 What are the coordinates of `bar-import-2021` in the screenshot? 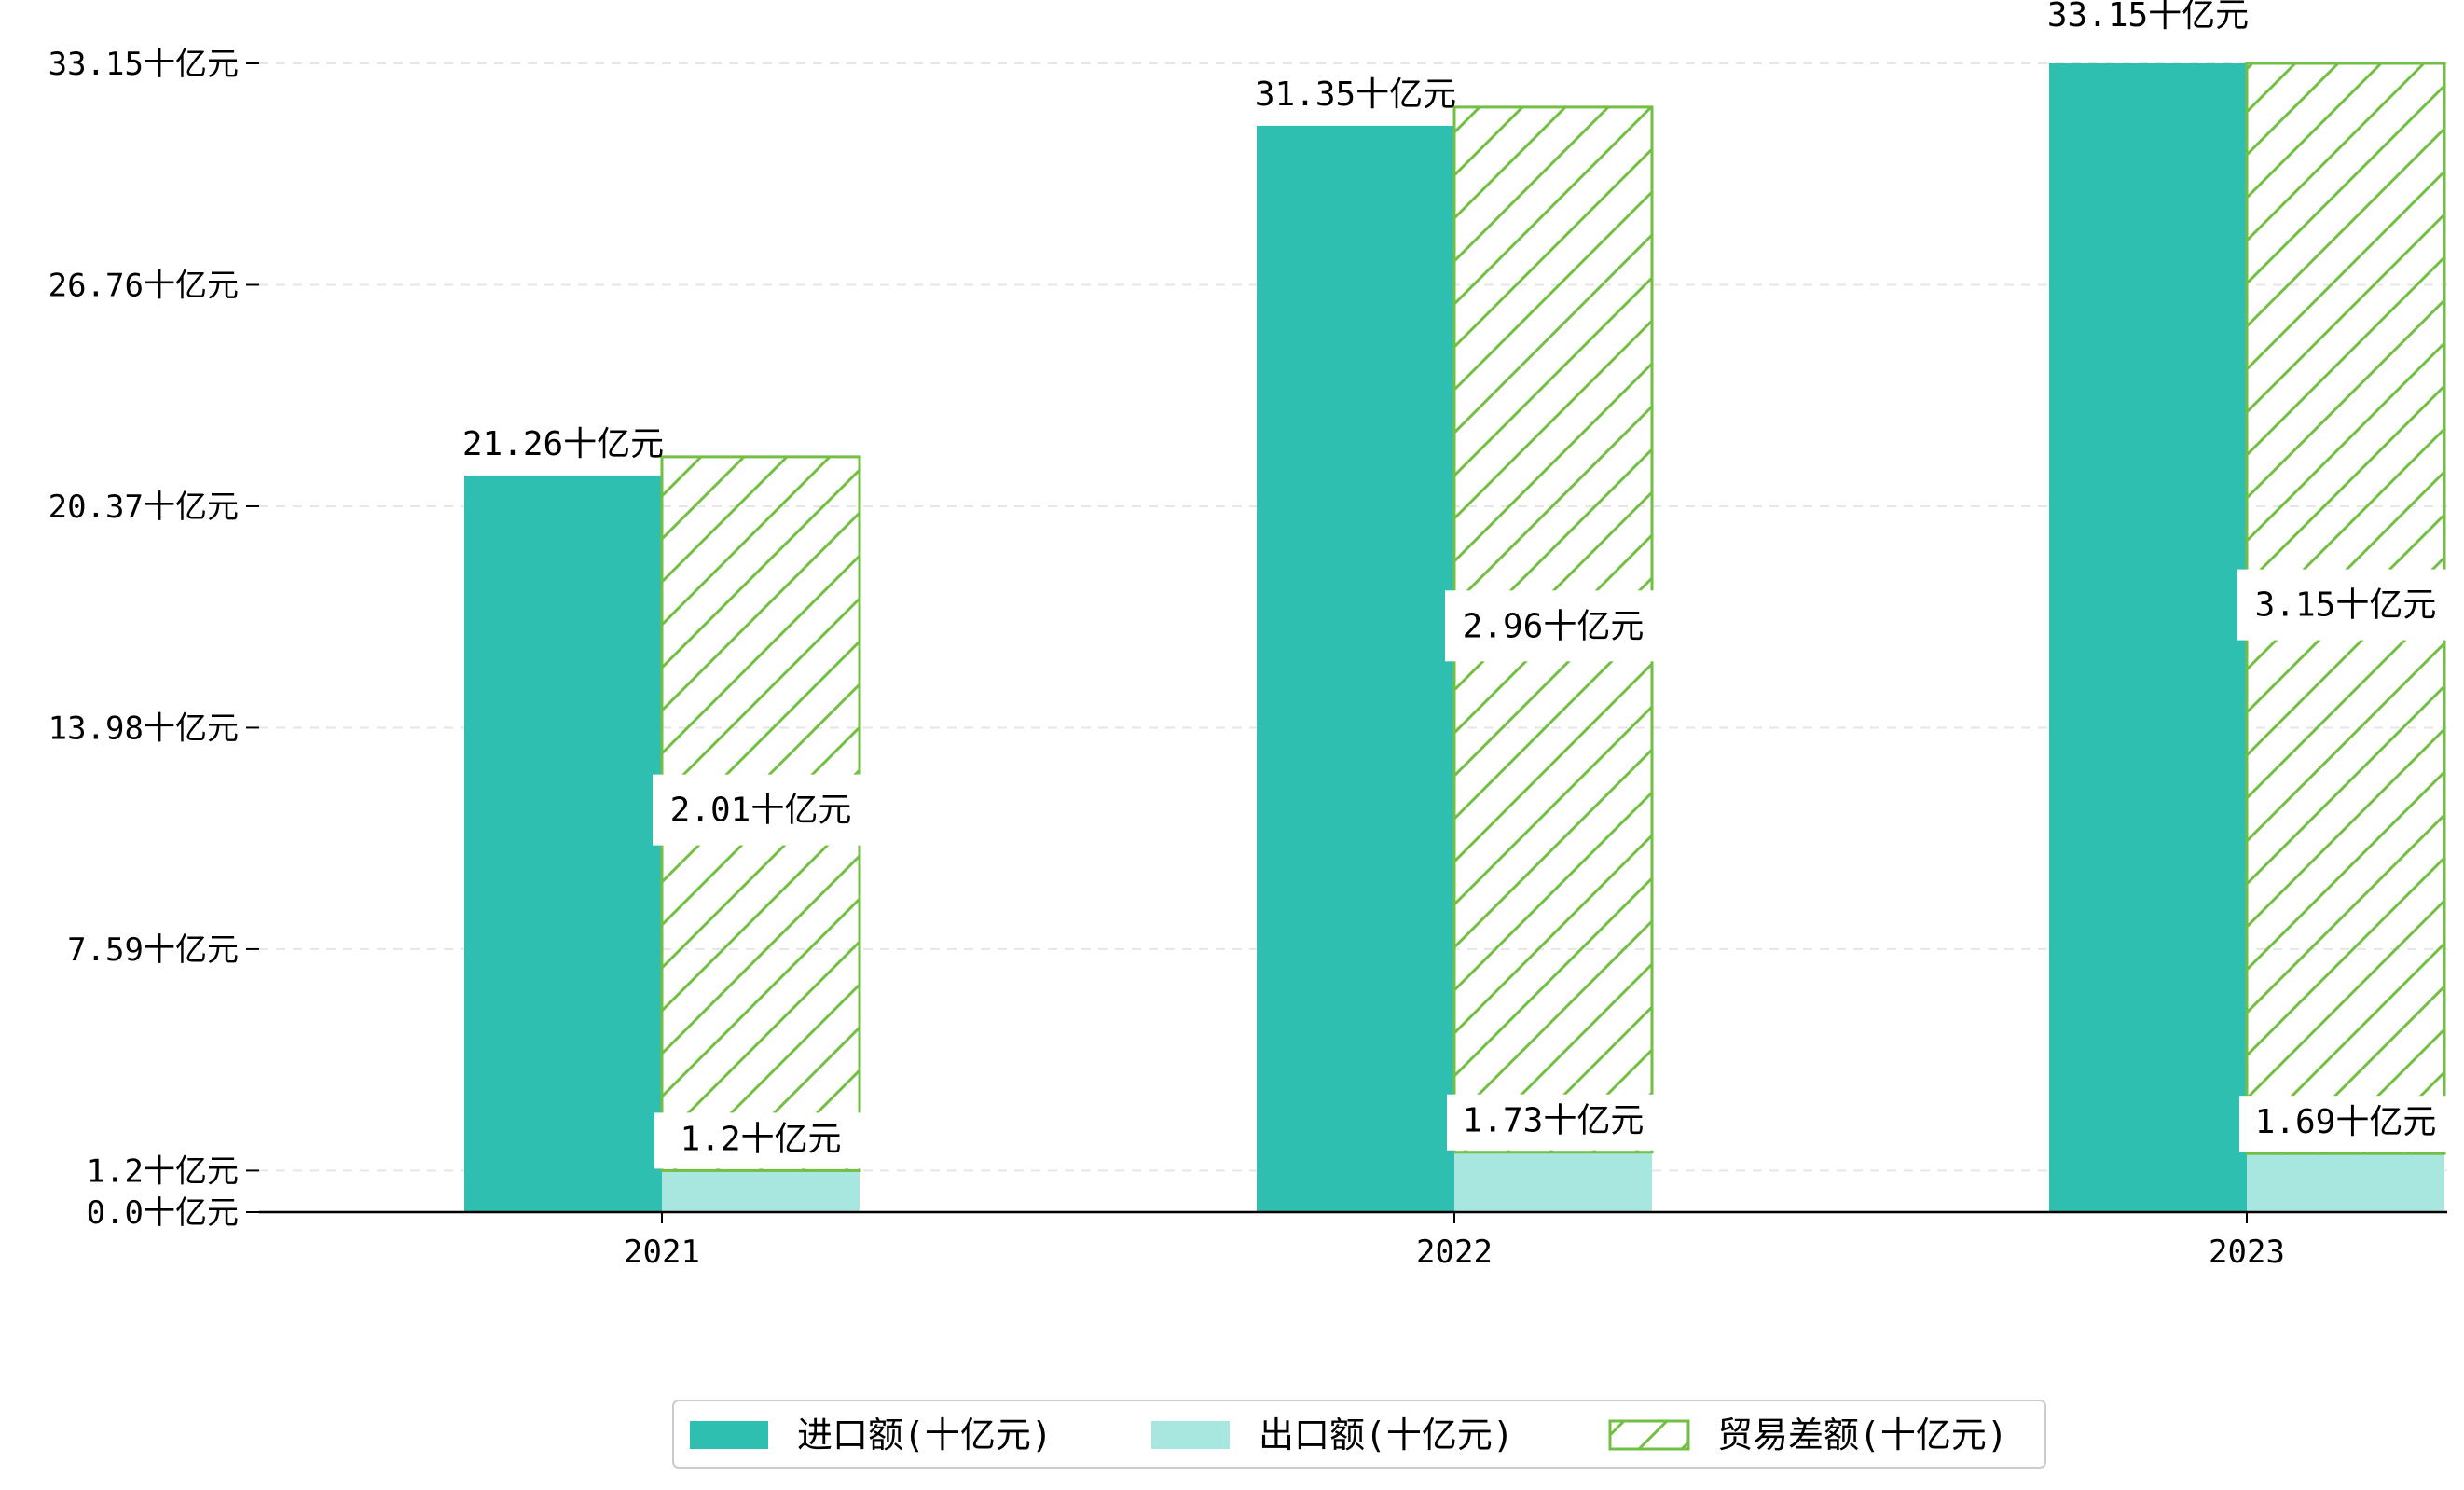 It's located at (563, 843).